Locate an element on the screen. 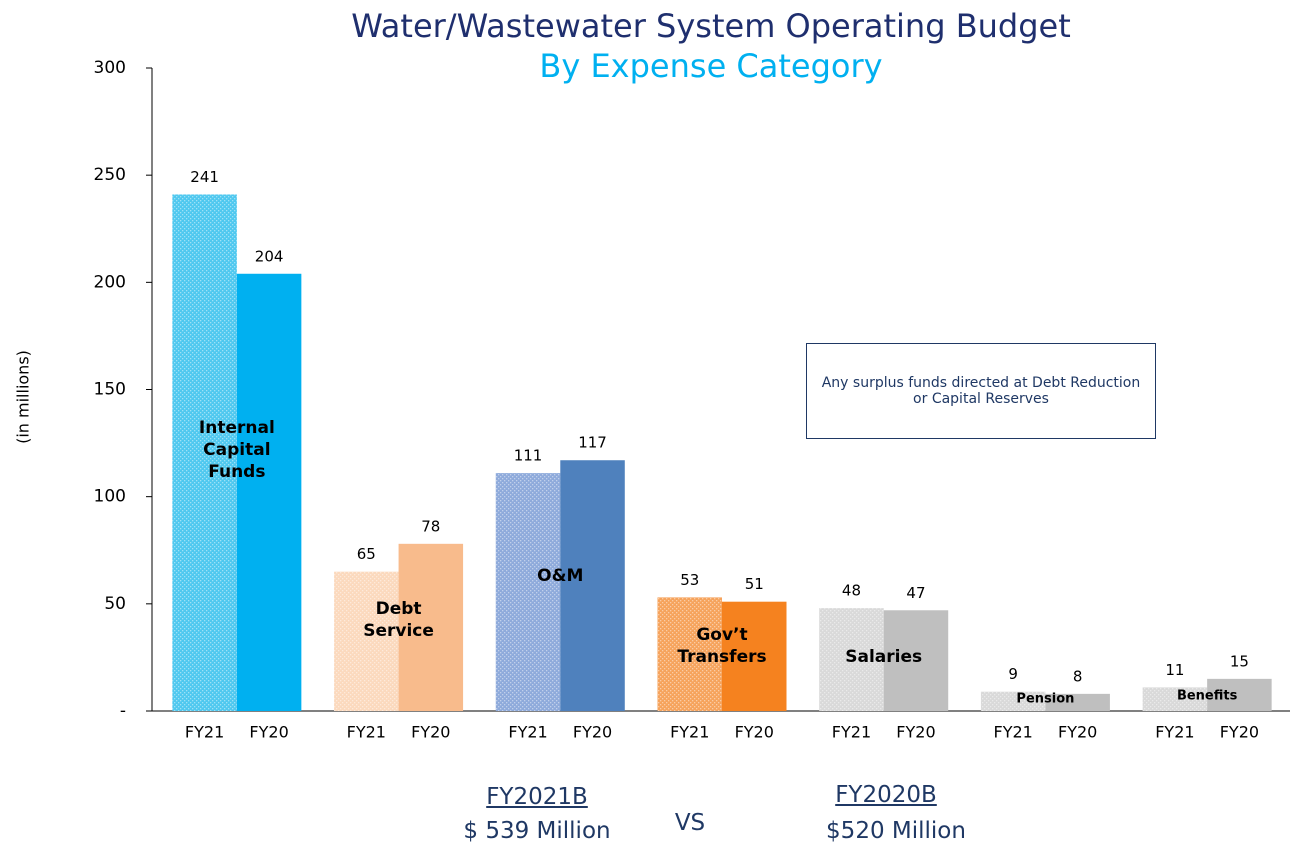 This screenshot has width=1294, height=854. chart-subtitle: By Expense Category is located at coordinates (710, 66).